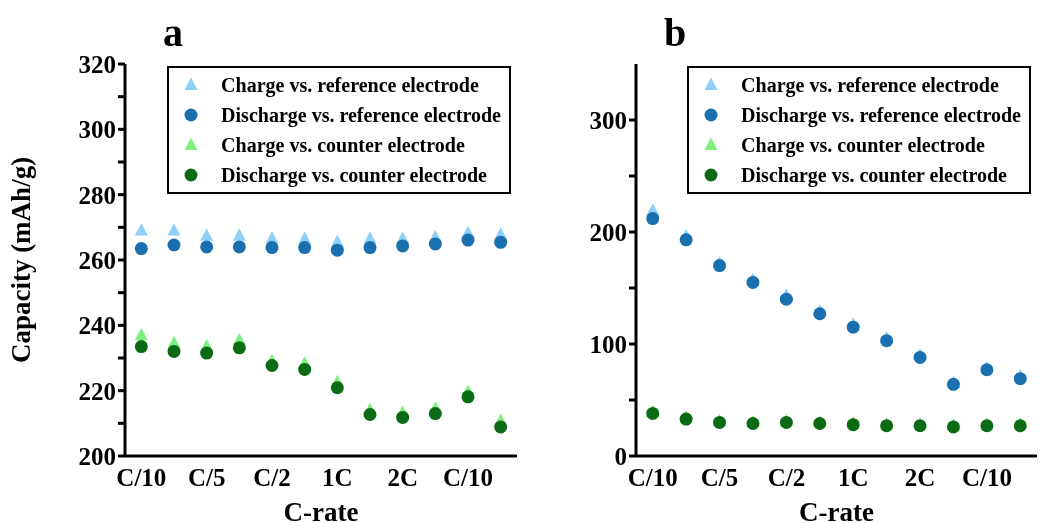 Image resolution: width=1051 pixels, height=523 pixels. I want to click on y-tick-label: 240, so click(97, 326).